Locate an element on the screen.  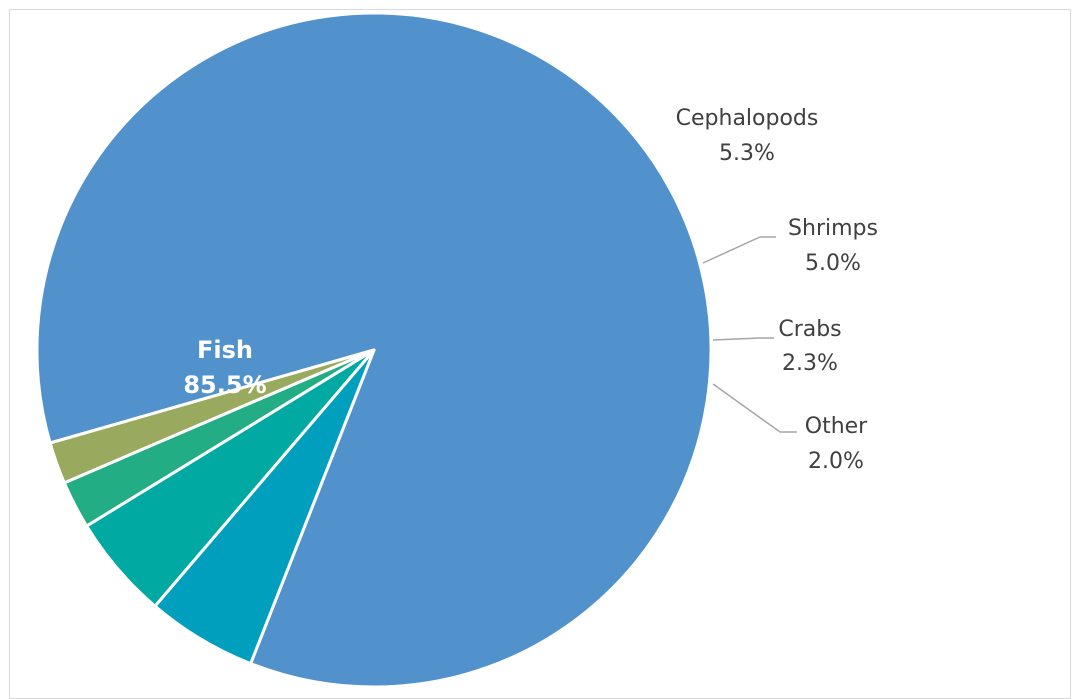
label-value-shrimps: 5.0% is located at coordinates (833, 263).